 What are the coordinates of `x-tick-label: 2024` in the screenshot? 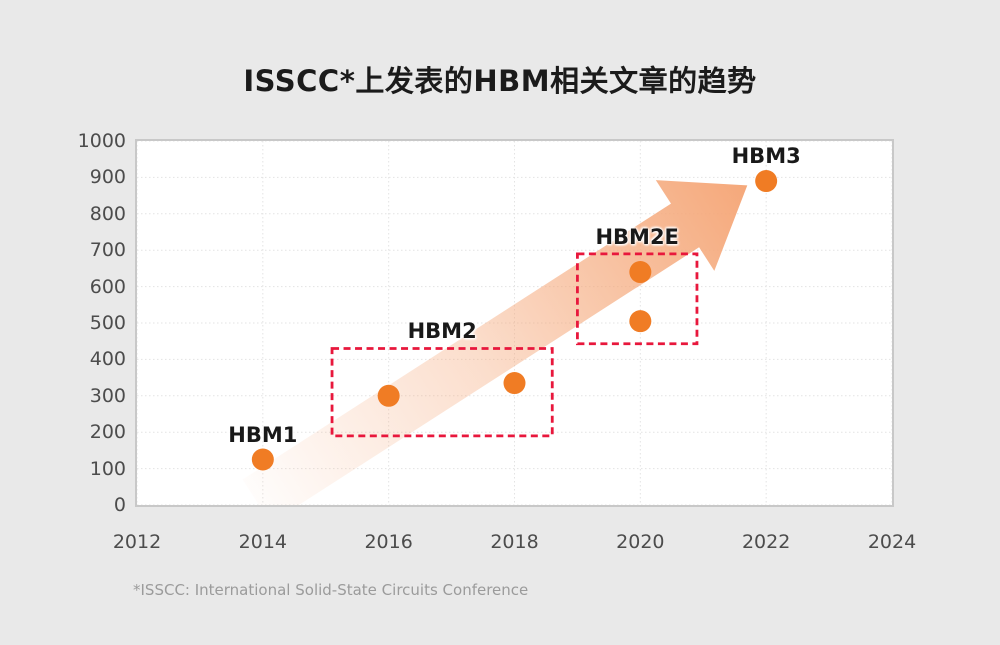 It's located at (892, 542).